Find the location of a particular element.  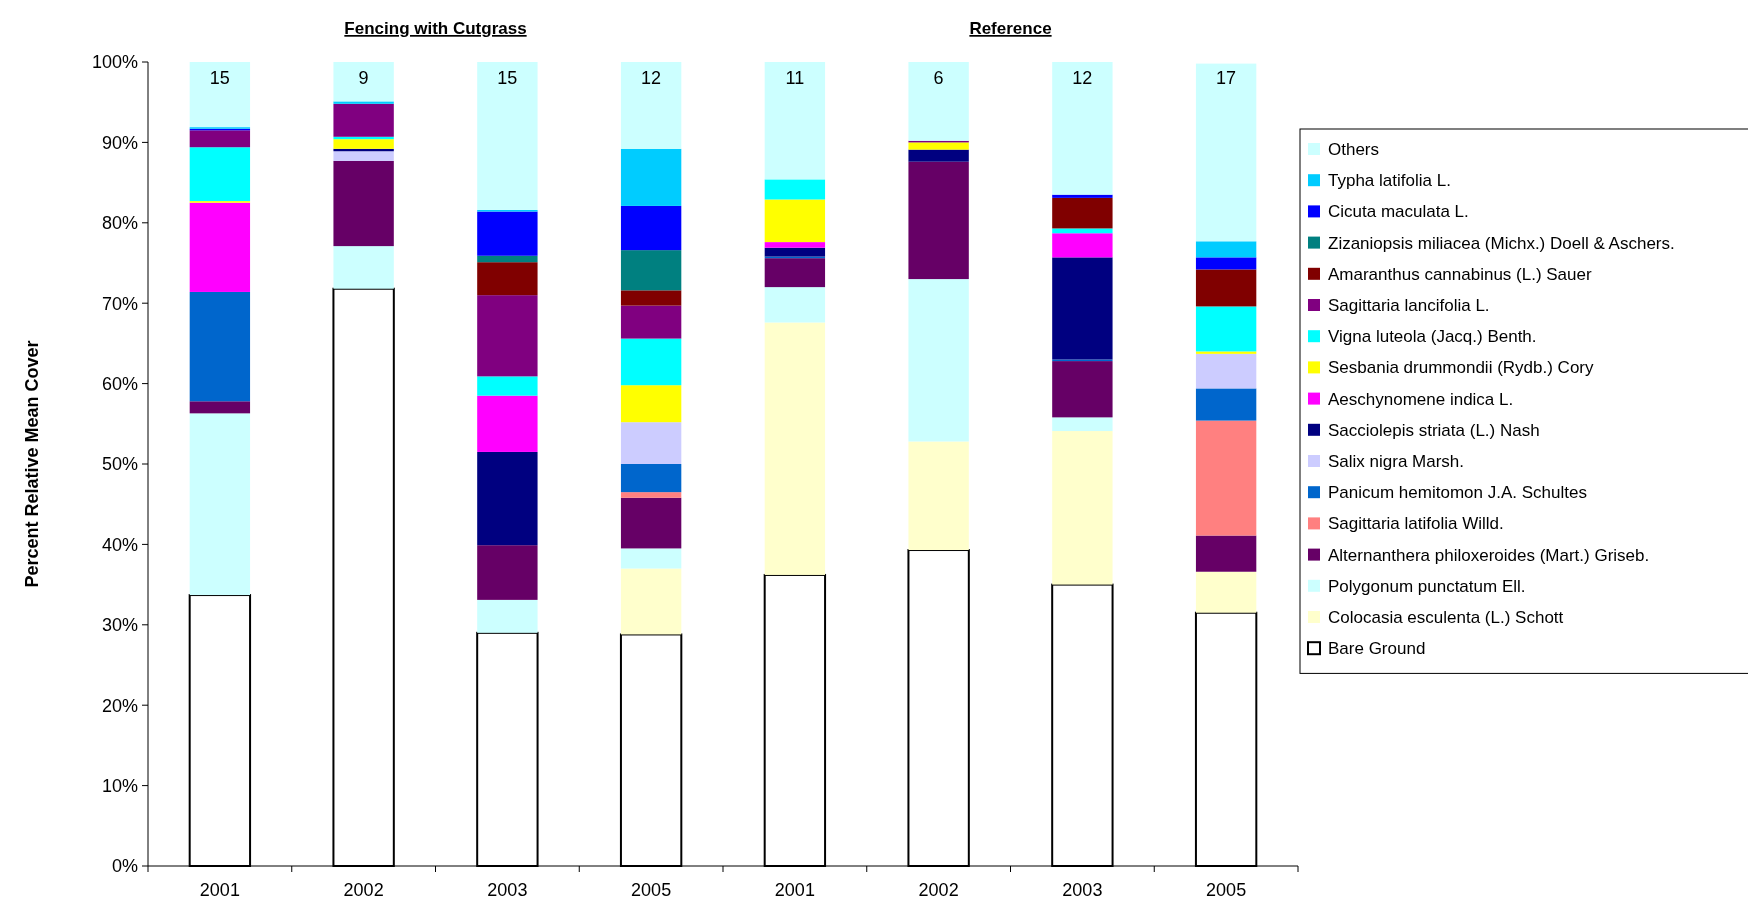

legend-label: Alternanthera philoxeroides (Mart.) Griseb. is located at coordinates (1489, 555).